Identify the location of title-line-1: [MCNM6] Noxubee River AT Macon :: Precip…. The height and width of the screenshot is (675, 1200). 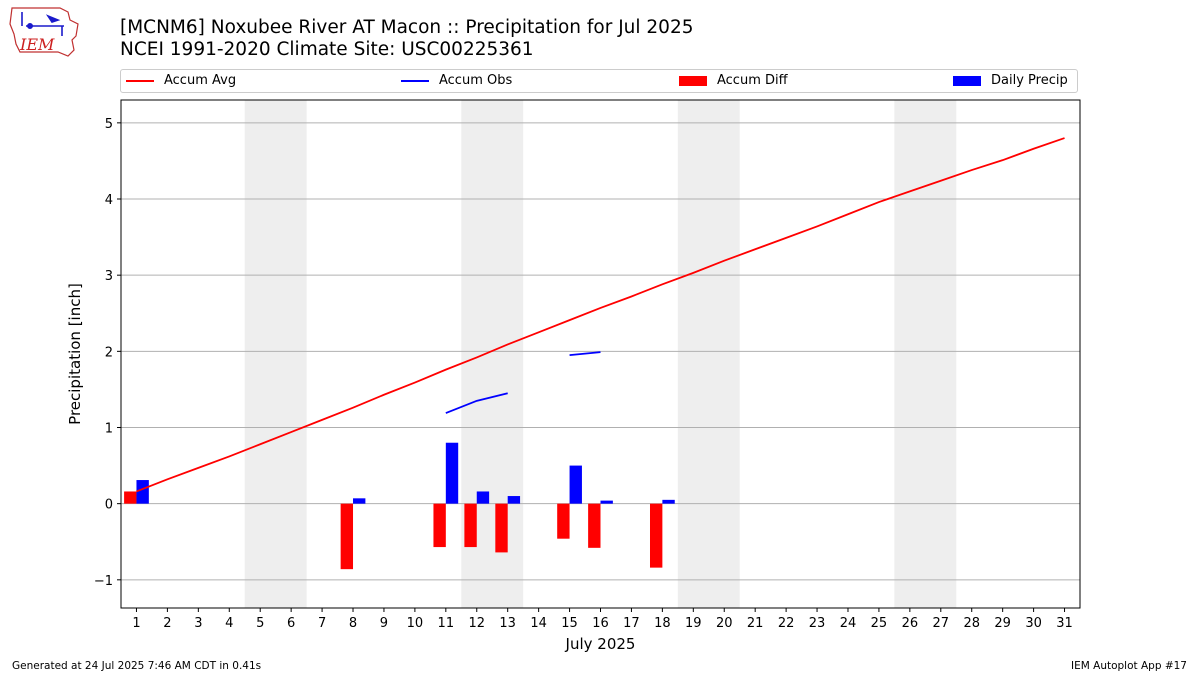
(407, 27).